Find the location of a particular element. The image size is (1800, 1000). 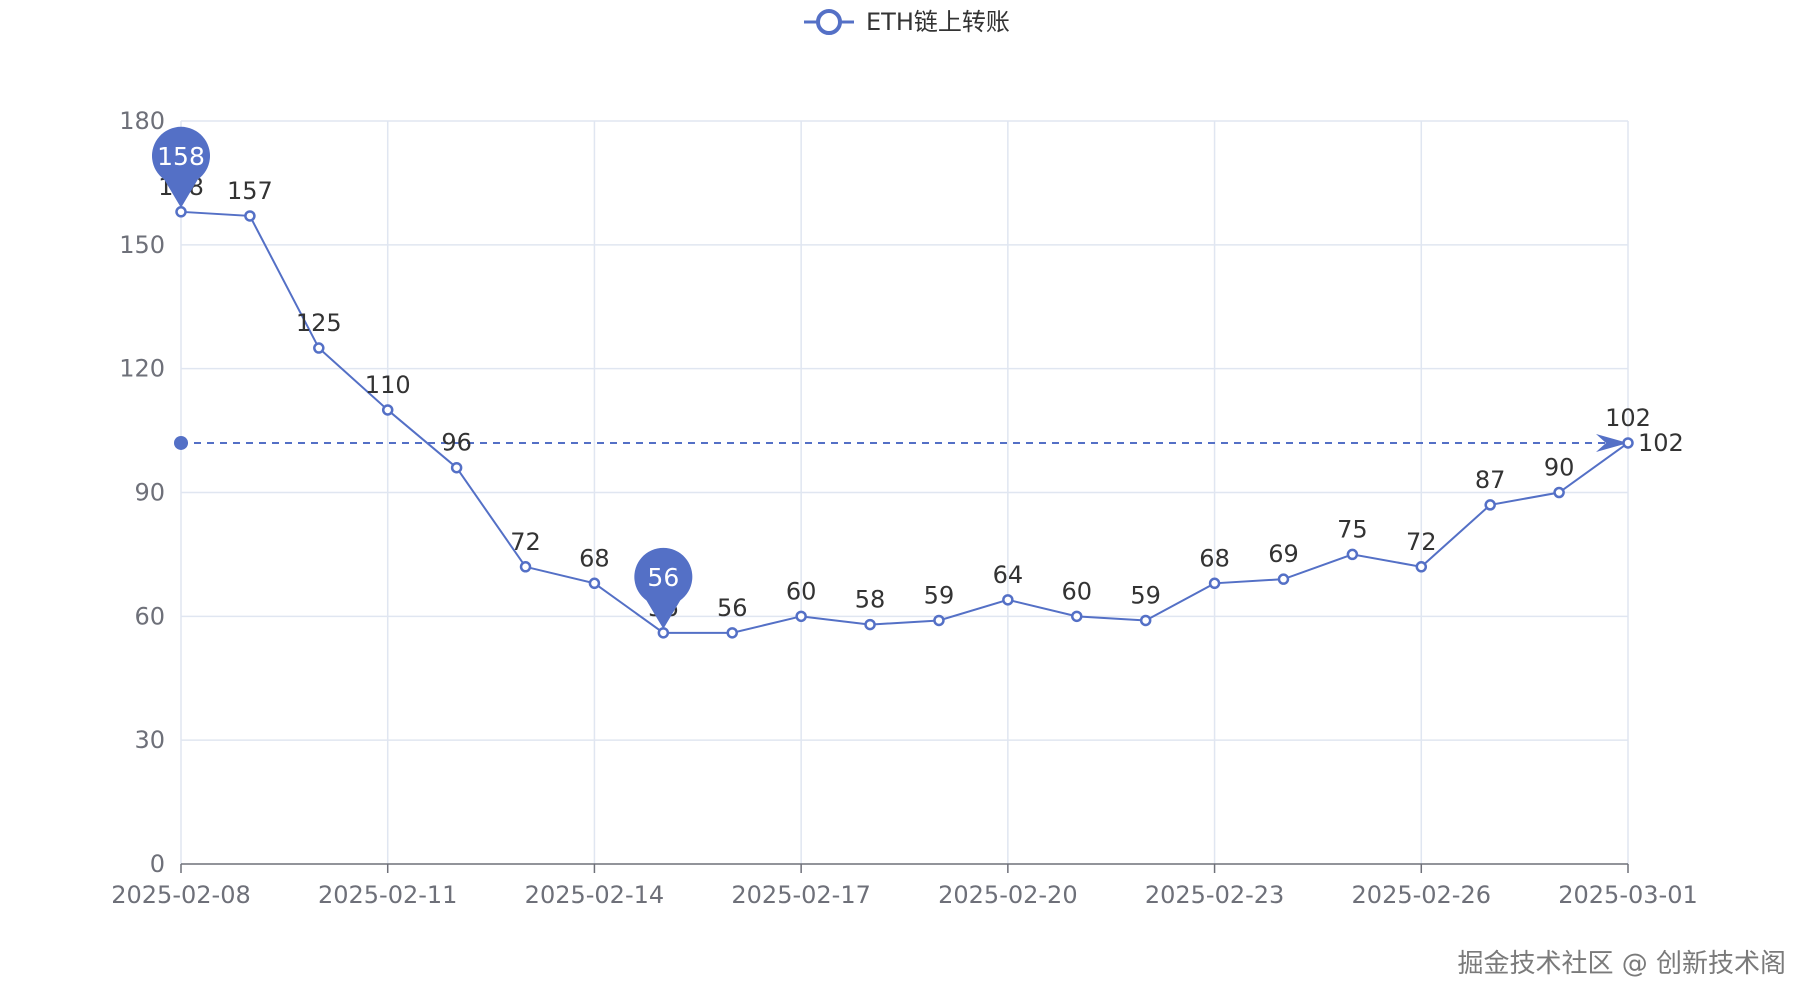

data-label: 90 is located at coordinates (1559, 468).